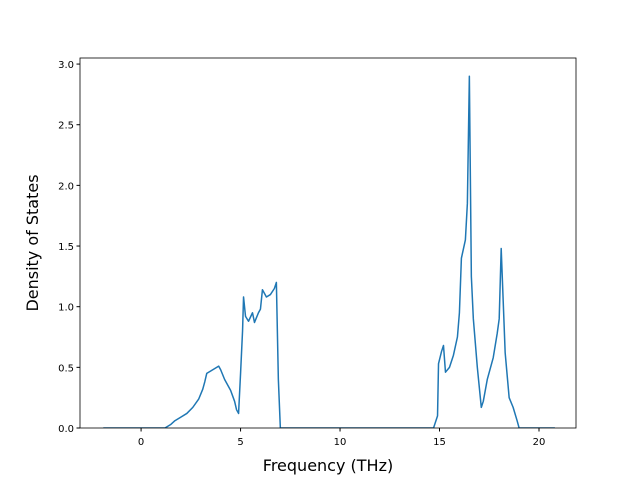 The height and width of the screenshot is (484, 640). Describe the element at coordinates (240, 442) in the screenshot. I see `x-tick-label: 5` at that location.